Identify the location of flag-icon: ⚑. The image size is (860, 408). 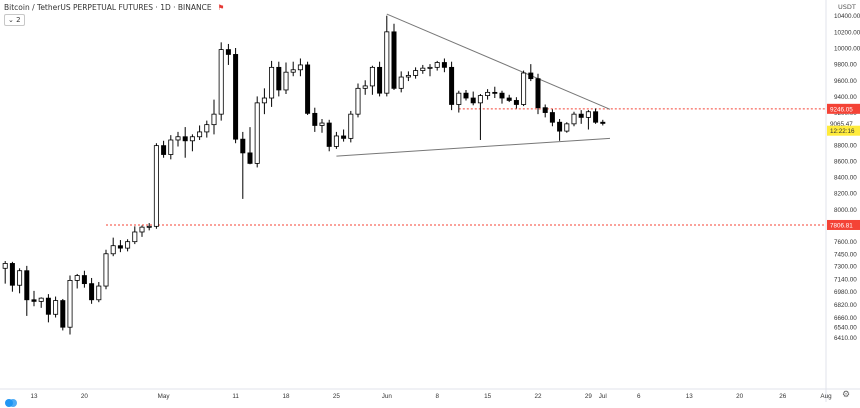
(221, 7).